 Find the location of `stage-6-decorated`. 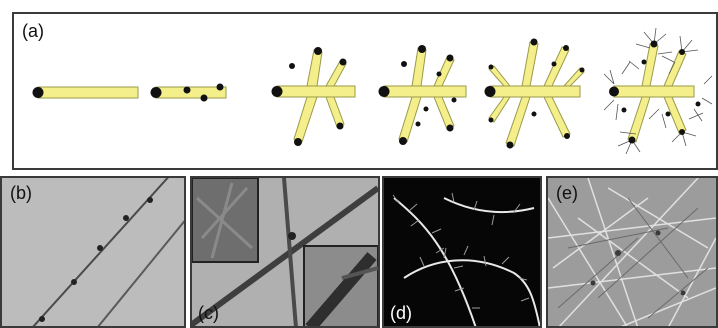

stage-6-decorated is located at coordinates (658, 91).